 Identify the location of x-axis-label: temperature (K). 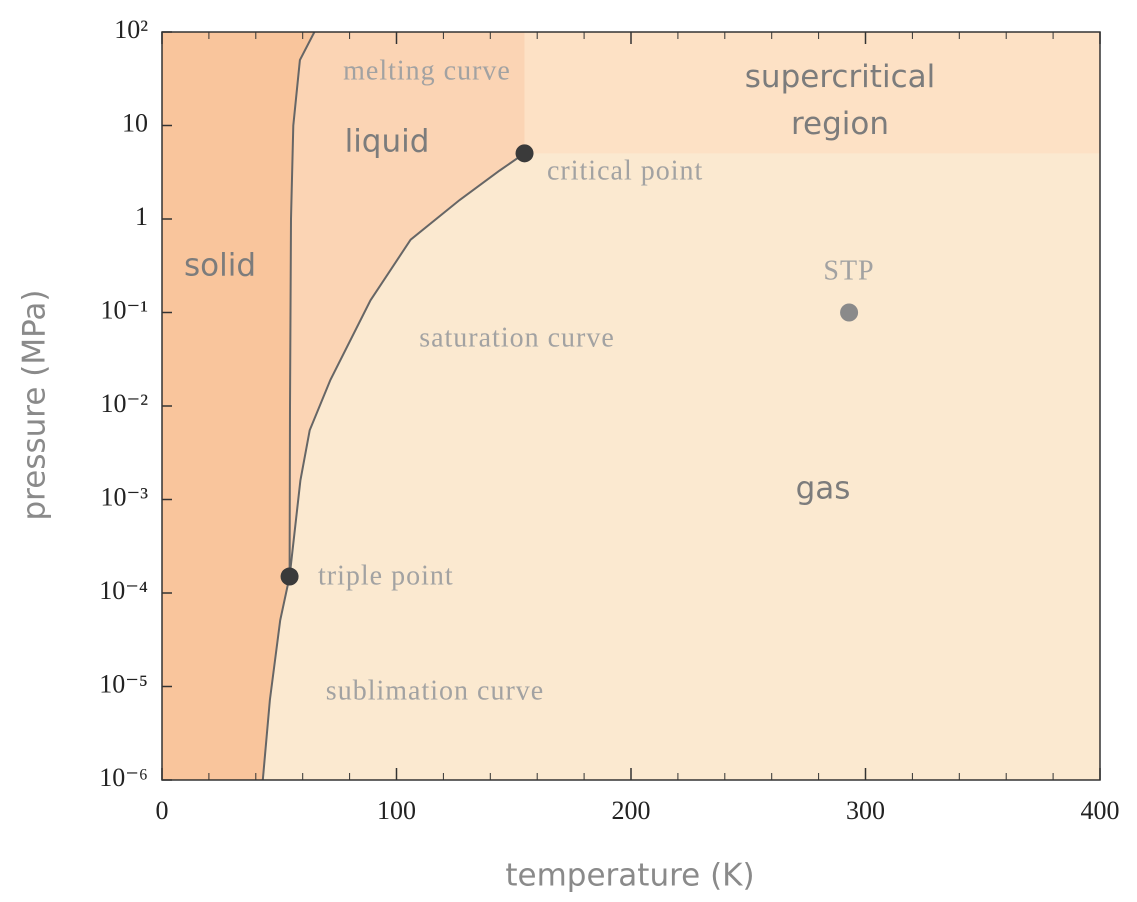
(629, 876).